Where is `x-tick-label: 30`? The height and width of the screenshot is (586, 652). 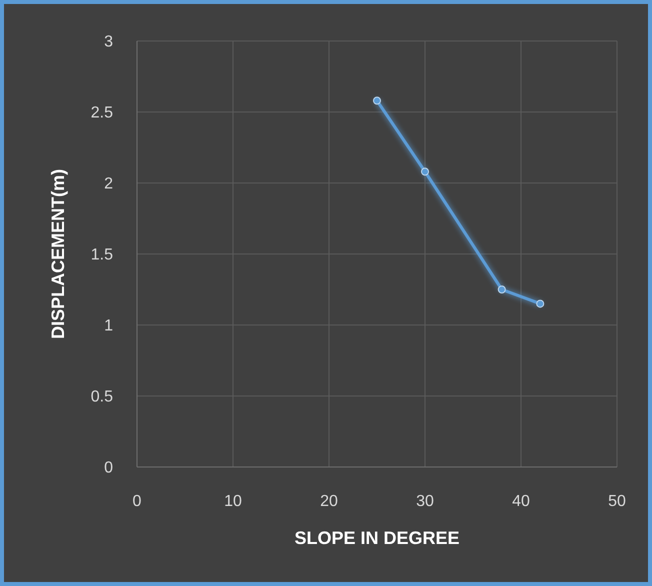 x-tick-label: 30 is located at coordinates (425, 501).